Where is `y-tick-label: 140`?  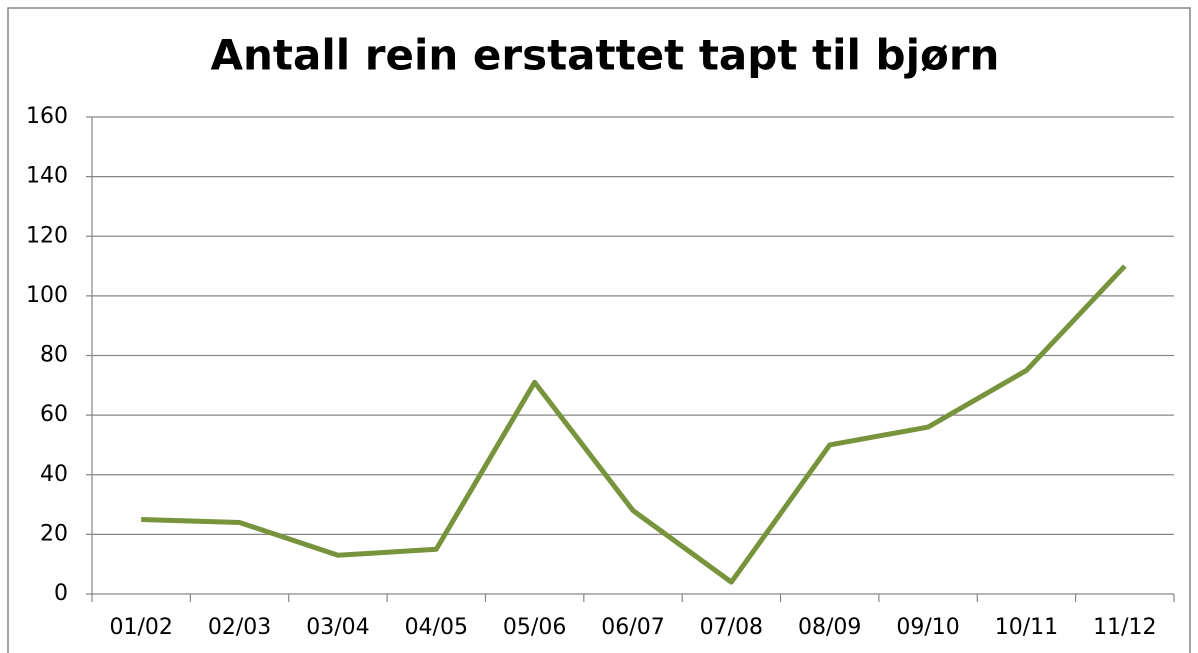 y-tick-label: 140 is located at coordinates (47, 176).